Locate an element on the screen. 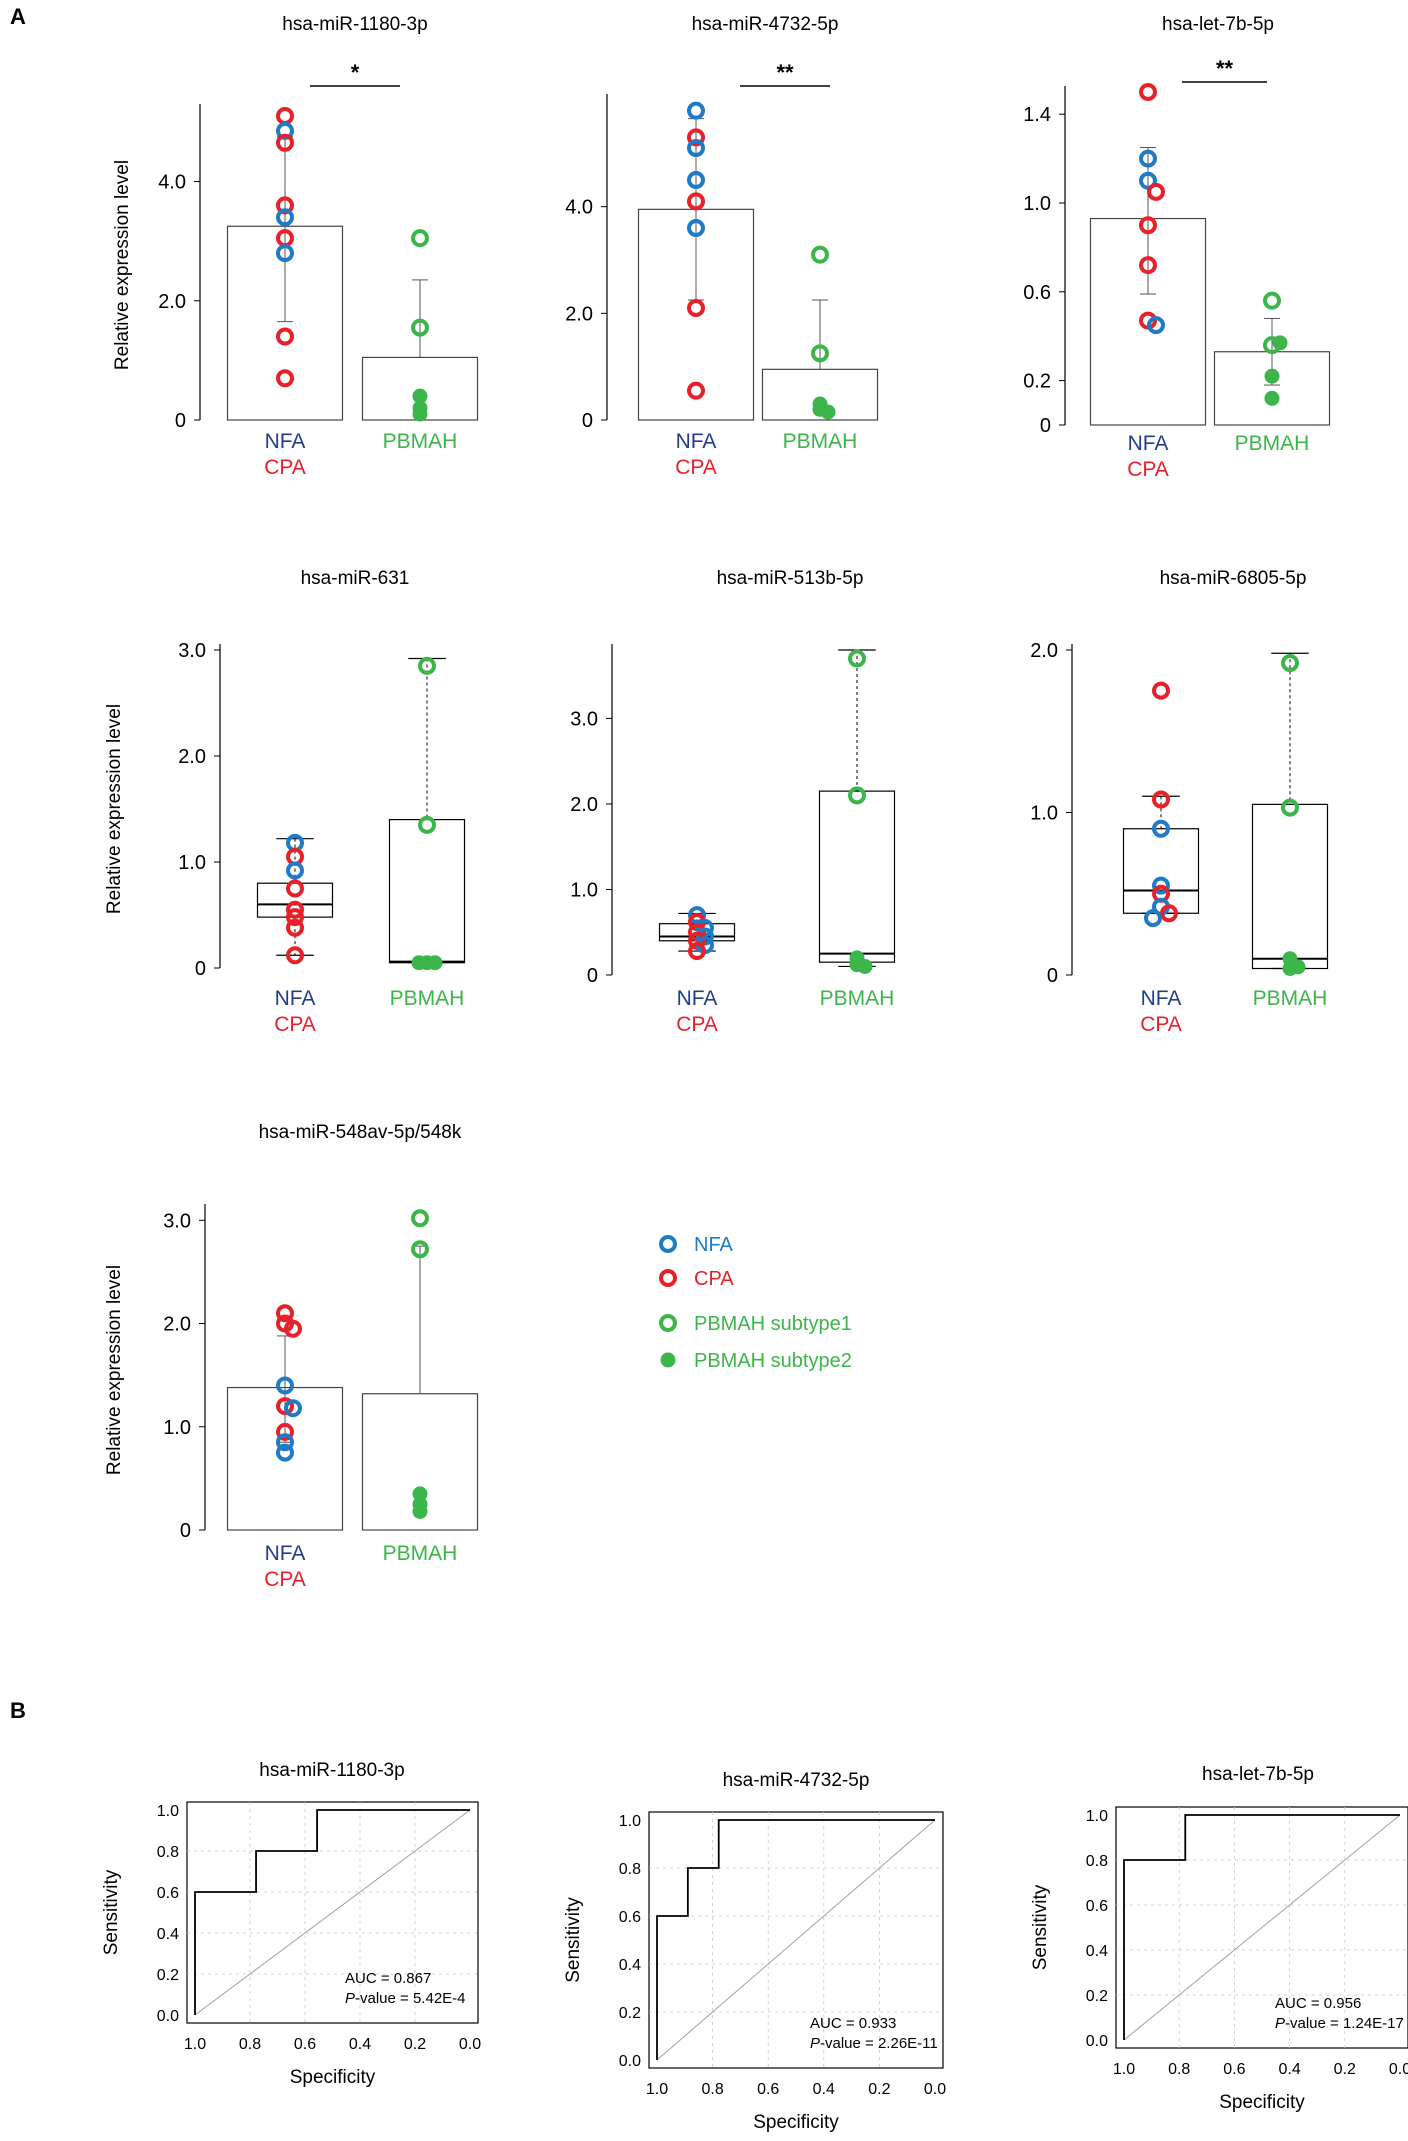  y-tick-label-bar4-0: 0 is located at coordinates (185, 1531).